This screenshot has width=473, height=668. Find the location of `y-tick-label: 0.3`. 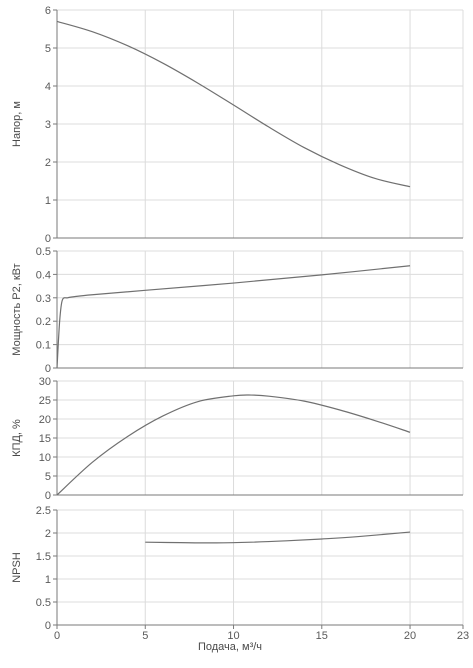

y-tick-label: 0.3 is located at coordinates (43, 299).